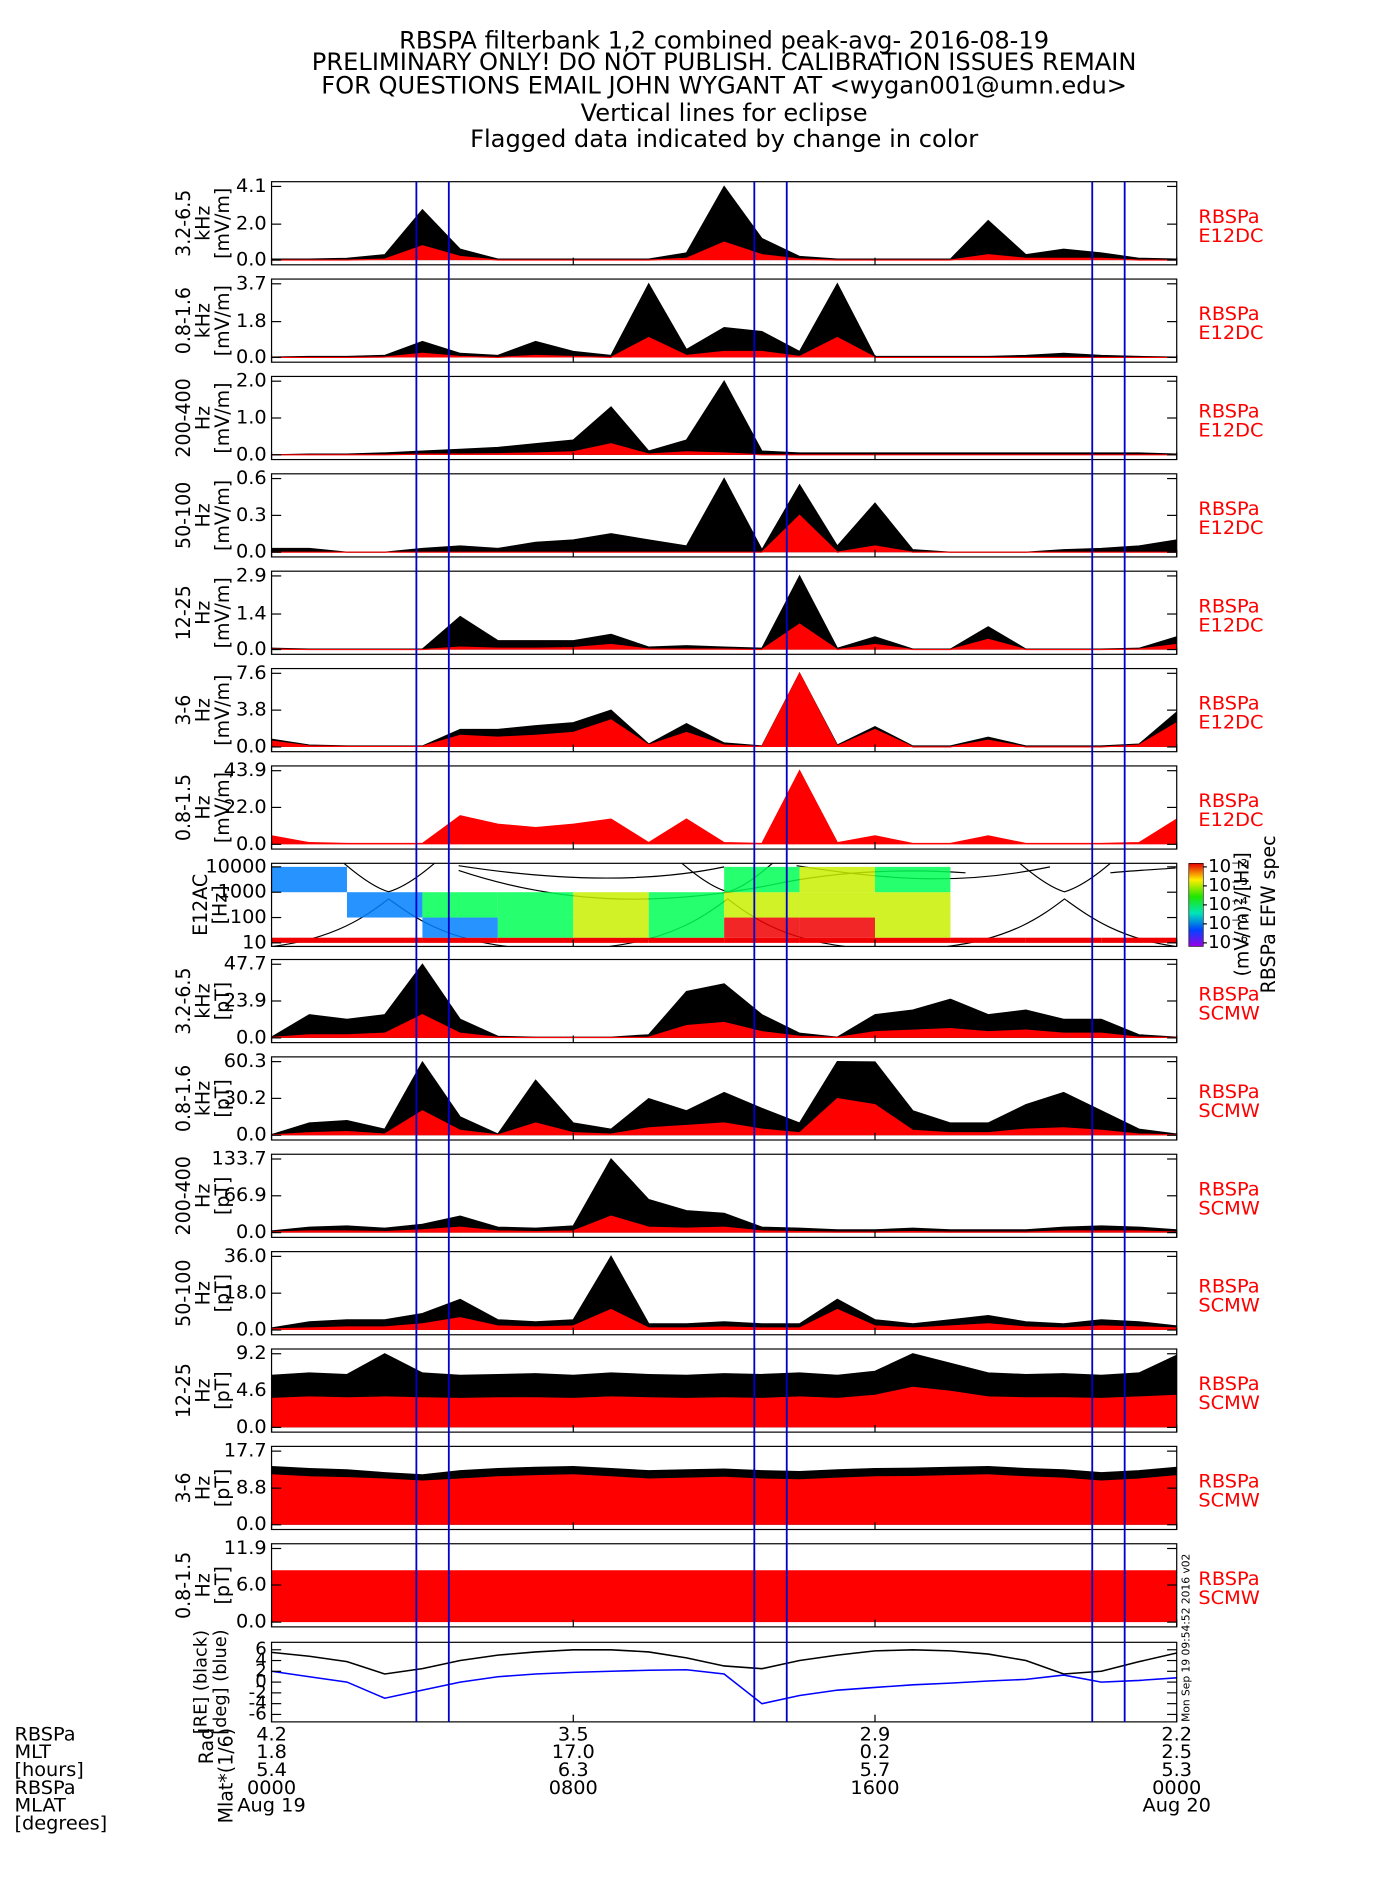  What do you see at coordinates (44, 1787) in the screenshot?
I see `row-title: RBSPa` at bounding box center [44, 1787].